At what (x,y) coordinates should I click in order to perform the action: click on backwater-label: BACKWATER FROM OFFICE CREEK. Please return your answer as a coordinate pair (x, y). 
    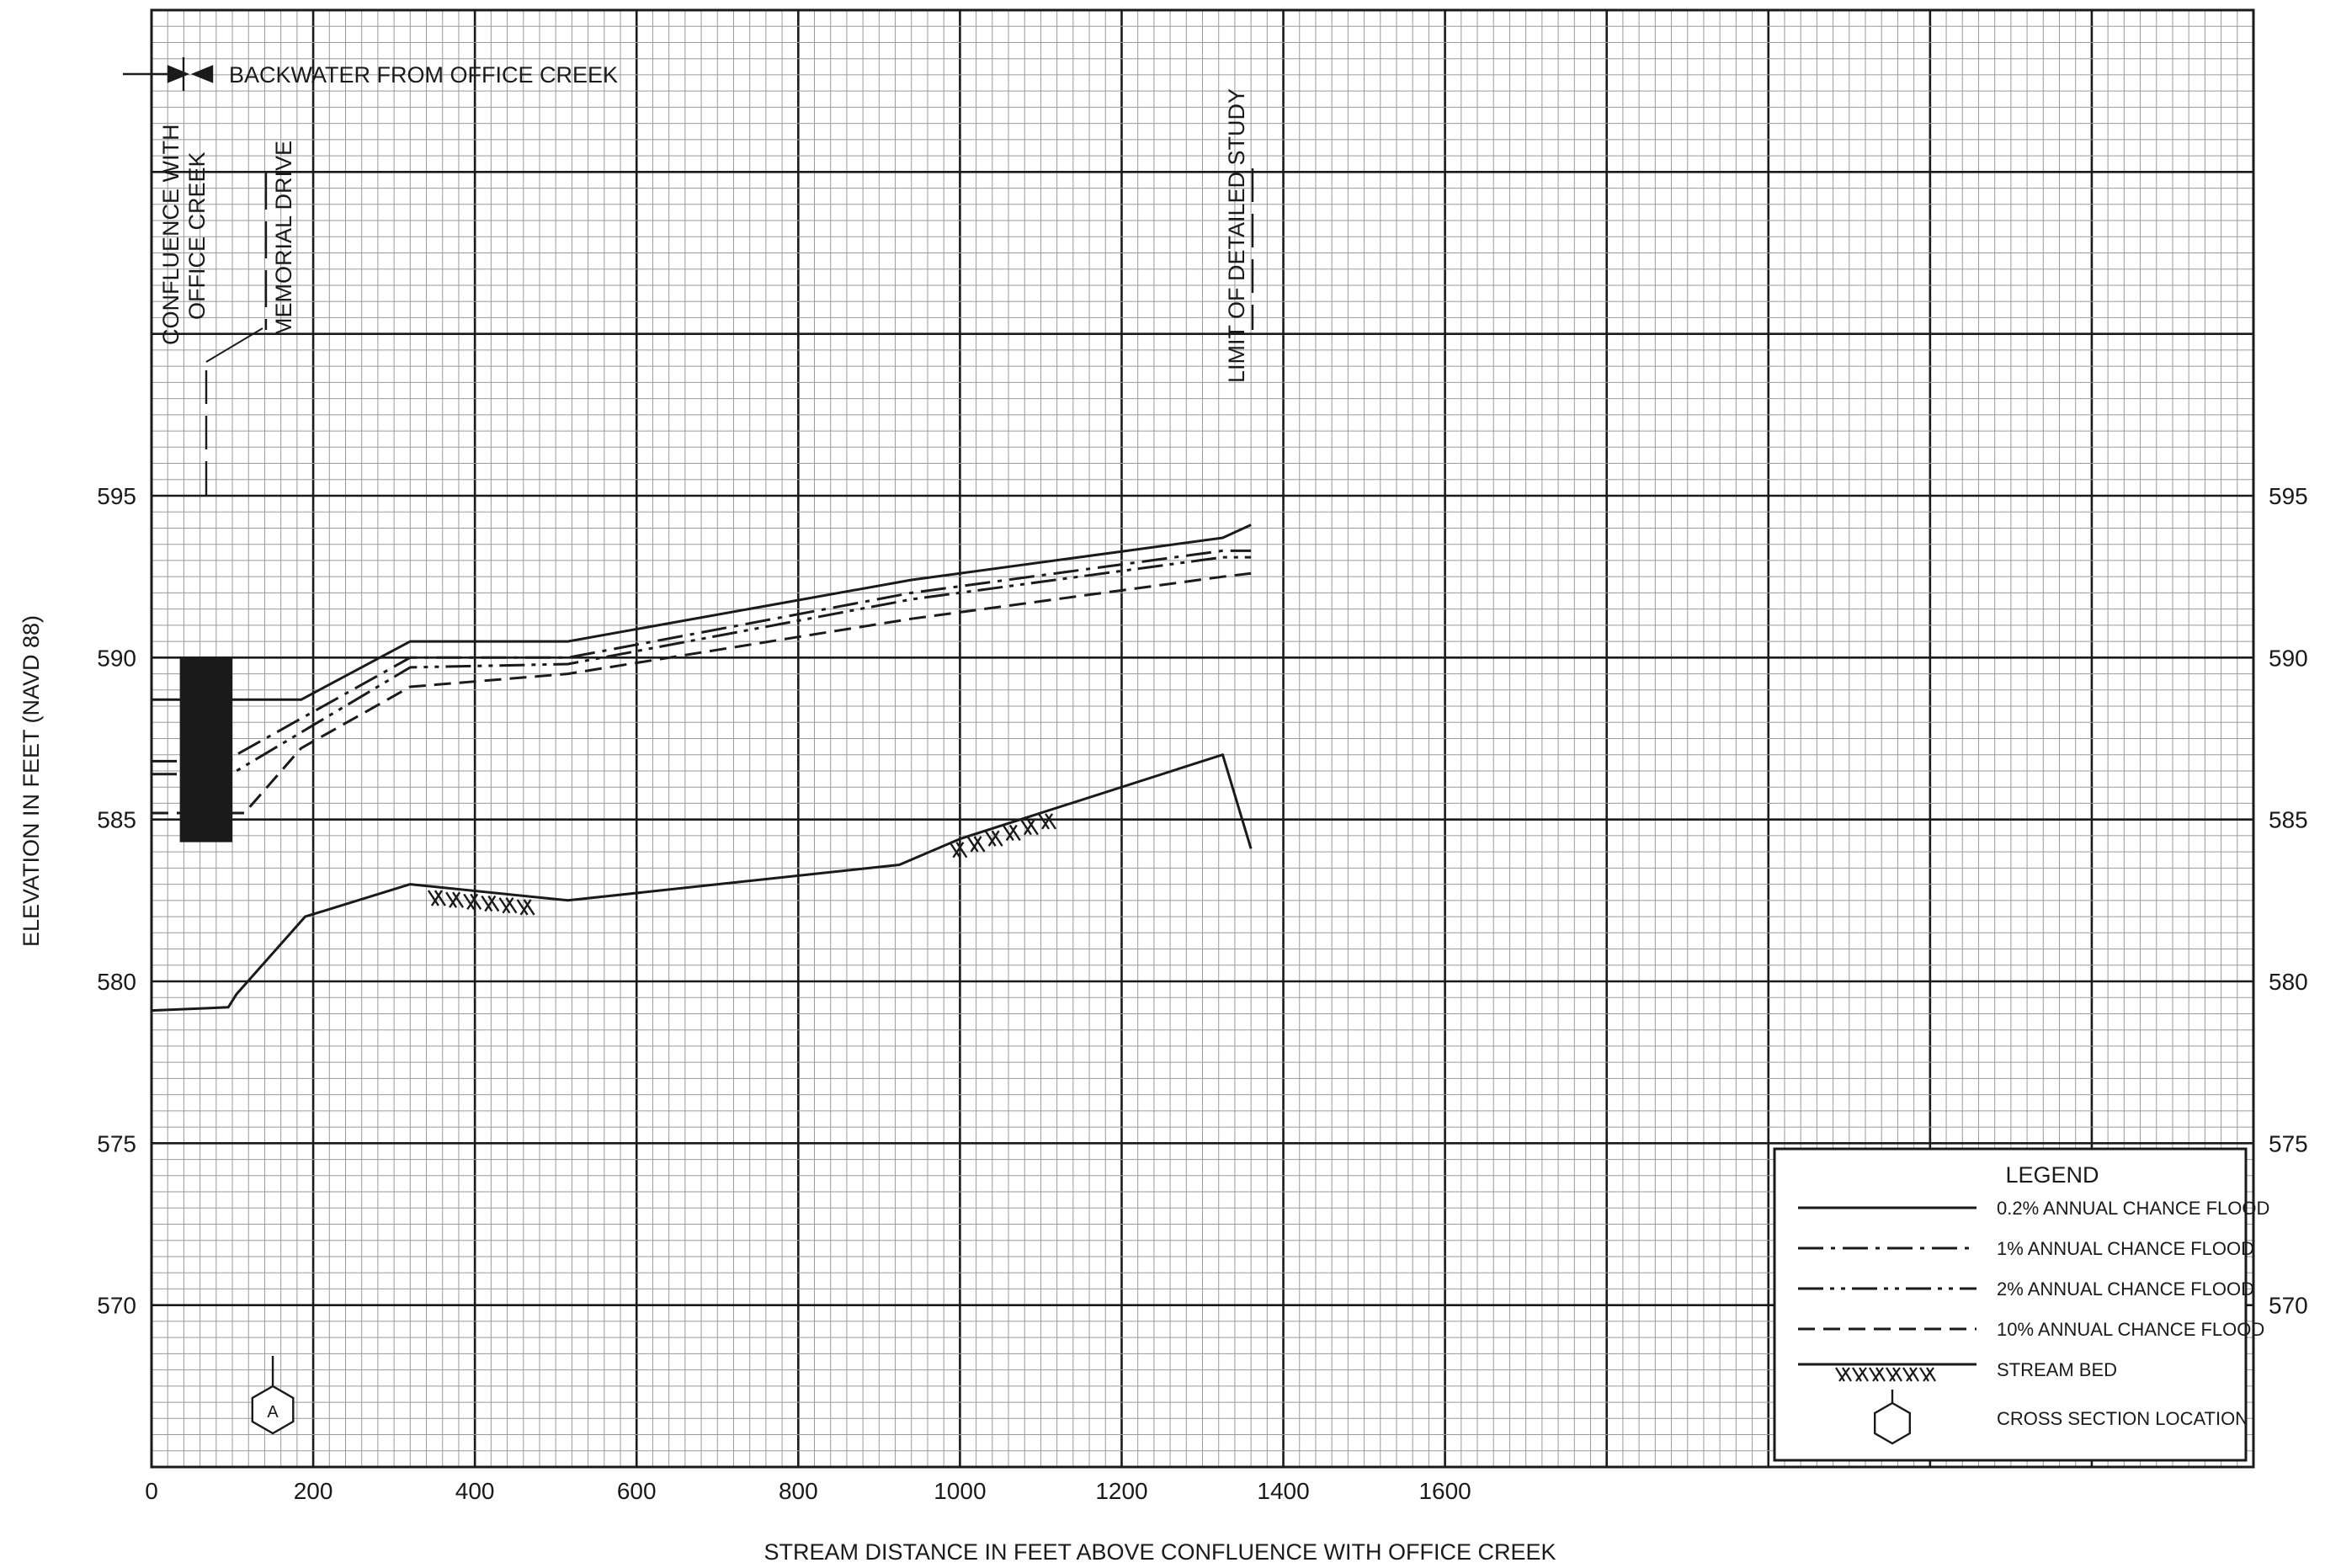
    Looking at the image, I should click on (424, 75).